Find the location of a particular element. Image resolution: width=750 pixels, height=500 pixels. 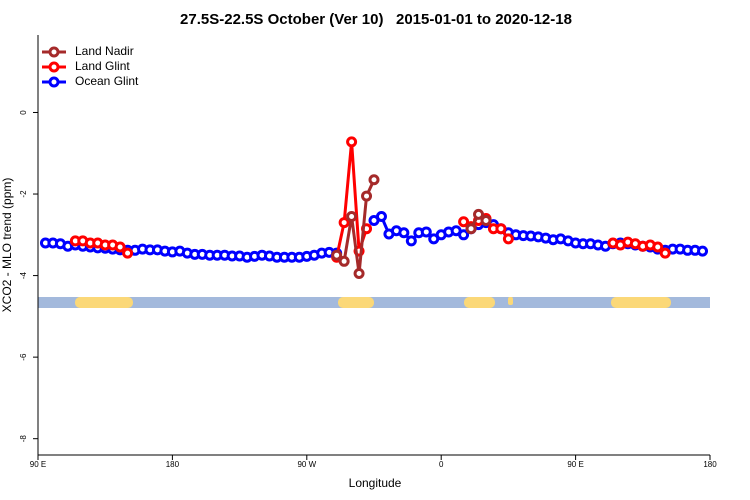

surface-mask is located at coordinates (374, 302).